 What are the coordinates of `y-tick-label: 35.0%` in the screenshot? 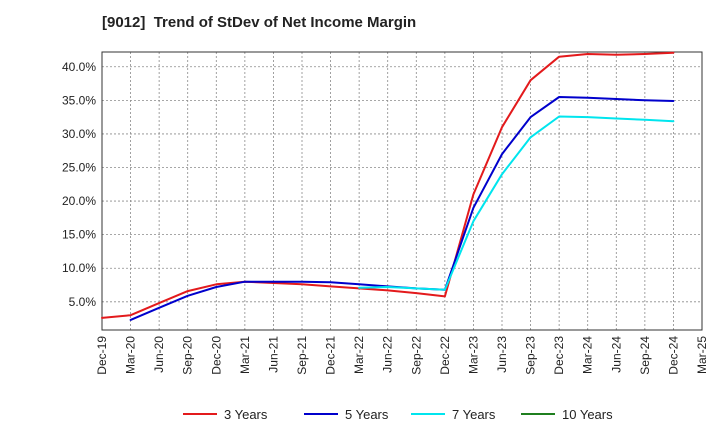 It's located at (79, 100).